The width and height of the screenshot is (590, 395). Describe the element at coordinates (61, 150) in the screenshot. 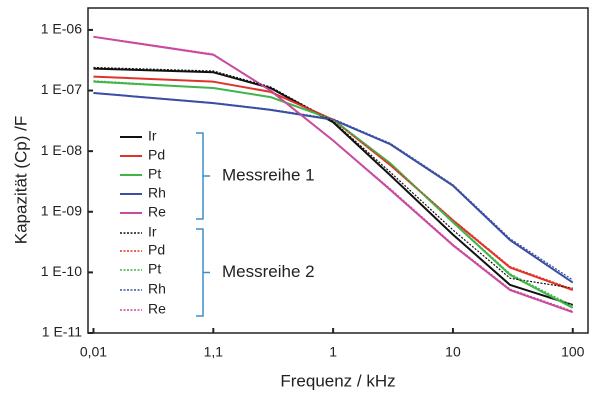

I see `y-tick-label: 1 E-08` at that location.